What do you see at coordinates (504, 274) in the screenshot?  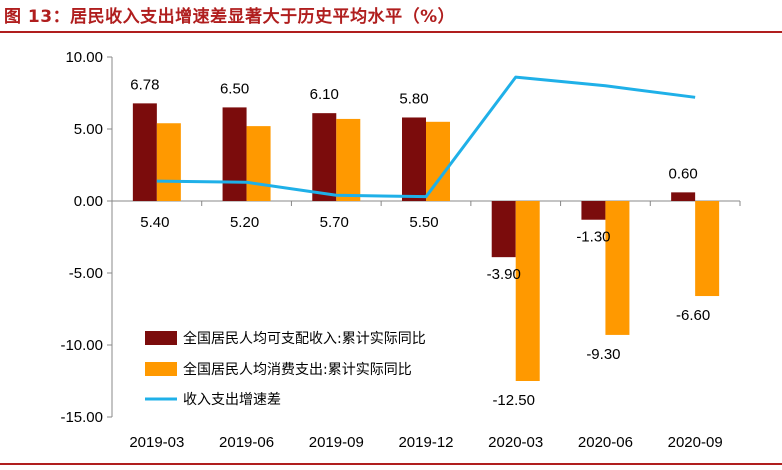 I see `income-data-label: -3.90` at bounding box center [504, 274].